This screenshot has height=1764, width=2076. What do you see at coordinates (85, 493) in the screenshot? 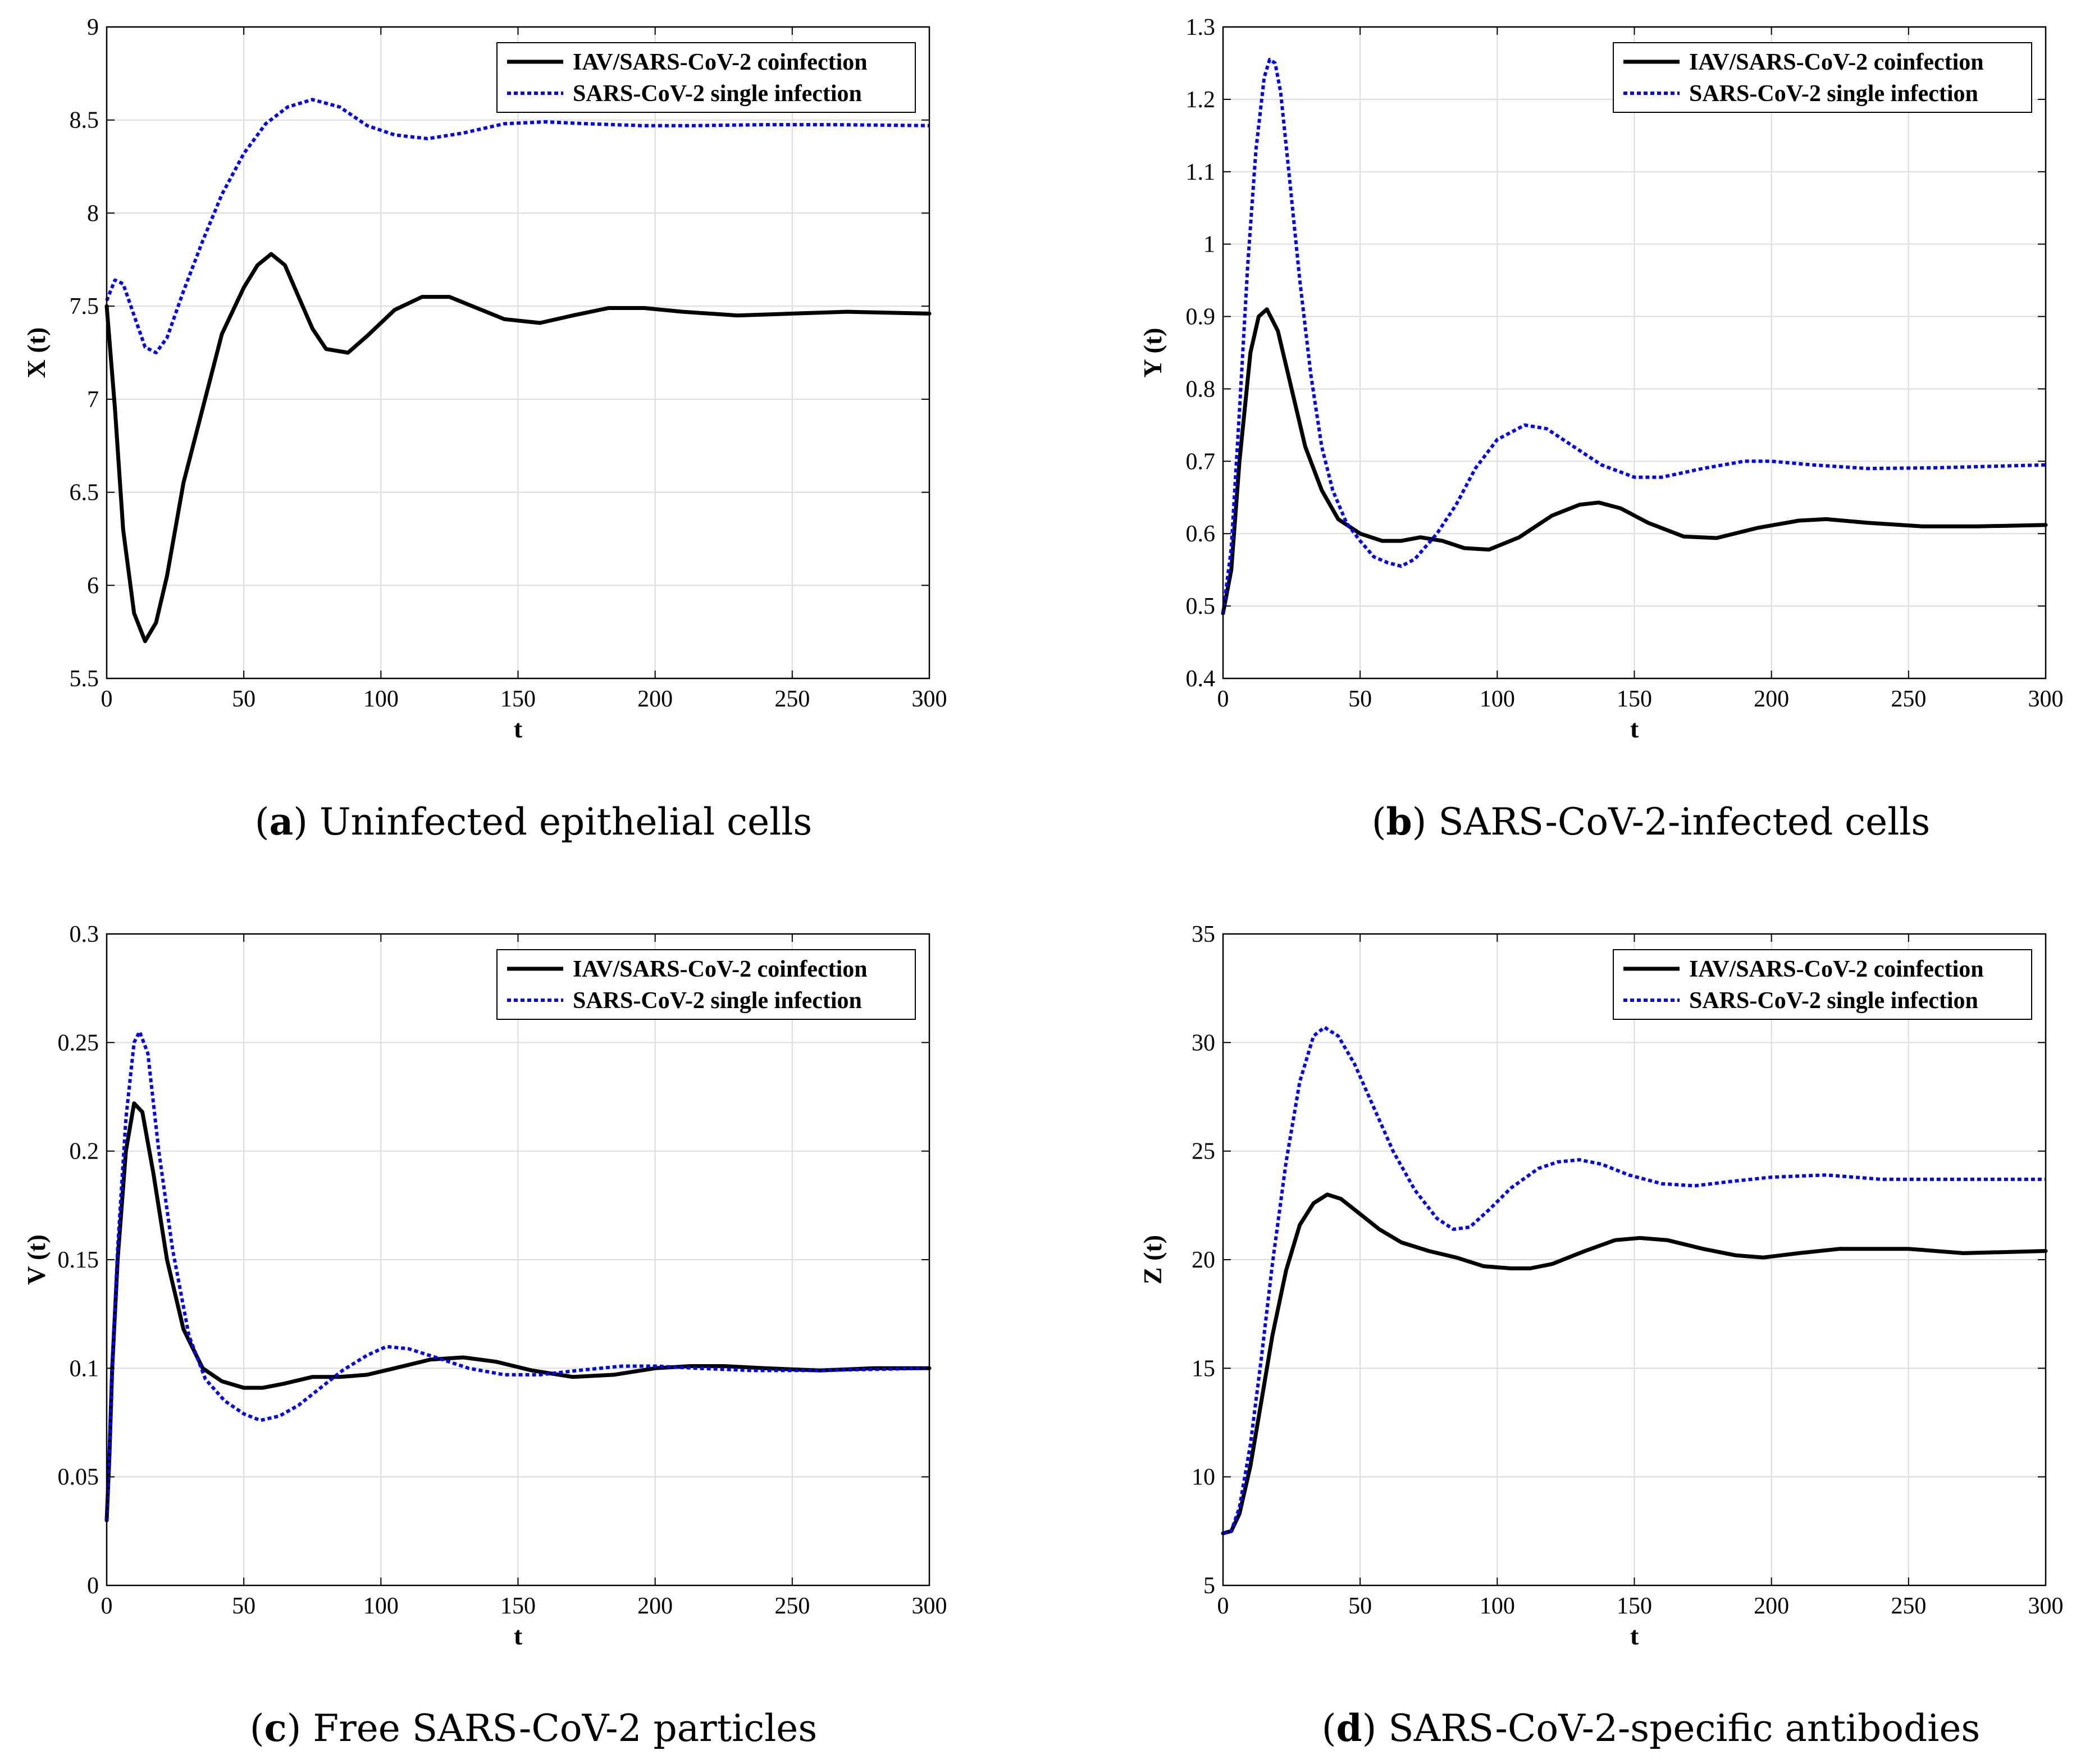
I see `y-tick-label: 6.5` at bounding box center [85, 493].